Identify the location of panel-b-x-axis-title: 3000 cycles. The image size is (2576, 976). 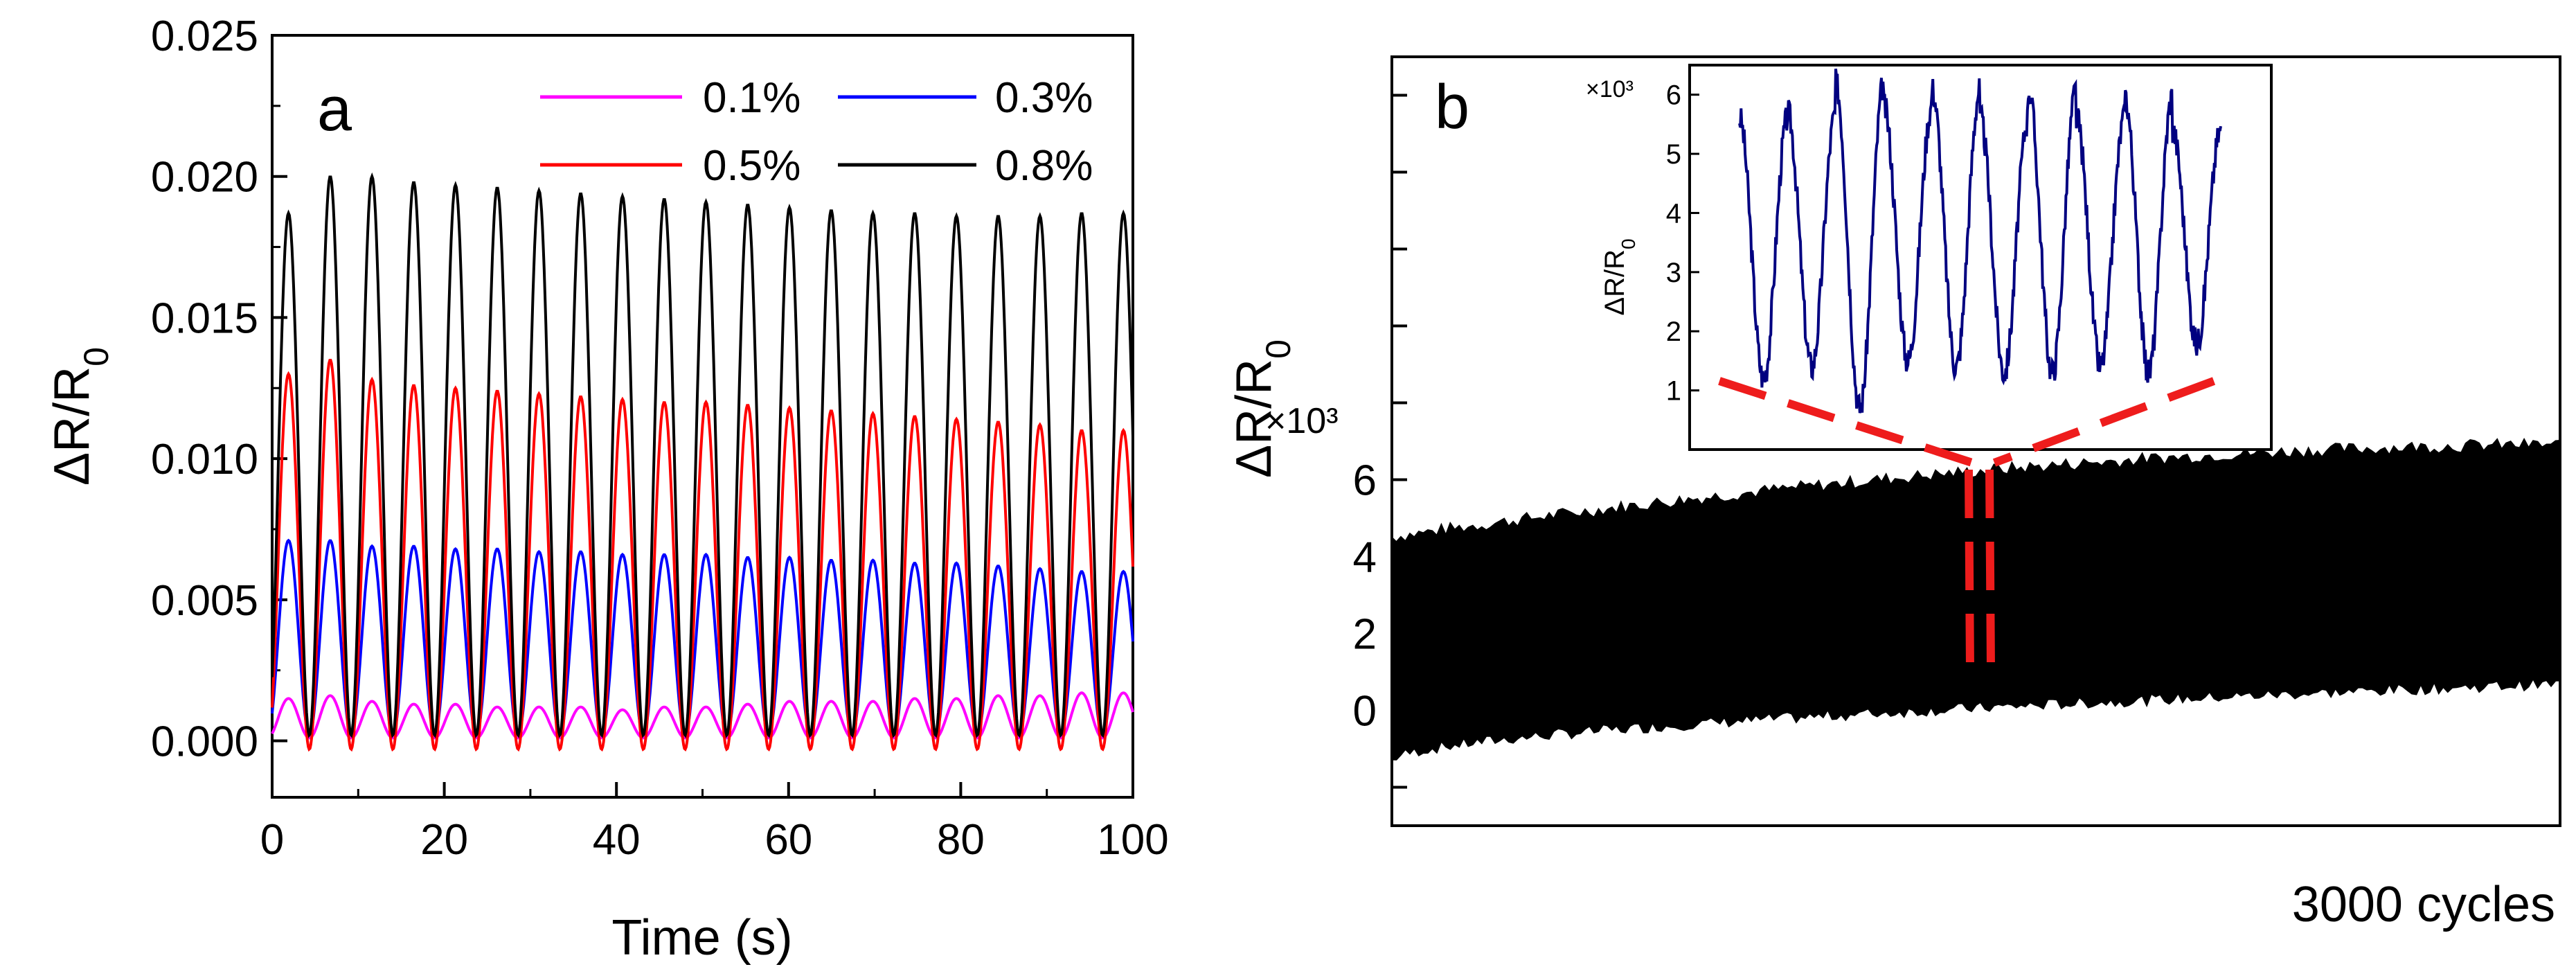
(2423, 904).